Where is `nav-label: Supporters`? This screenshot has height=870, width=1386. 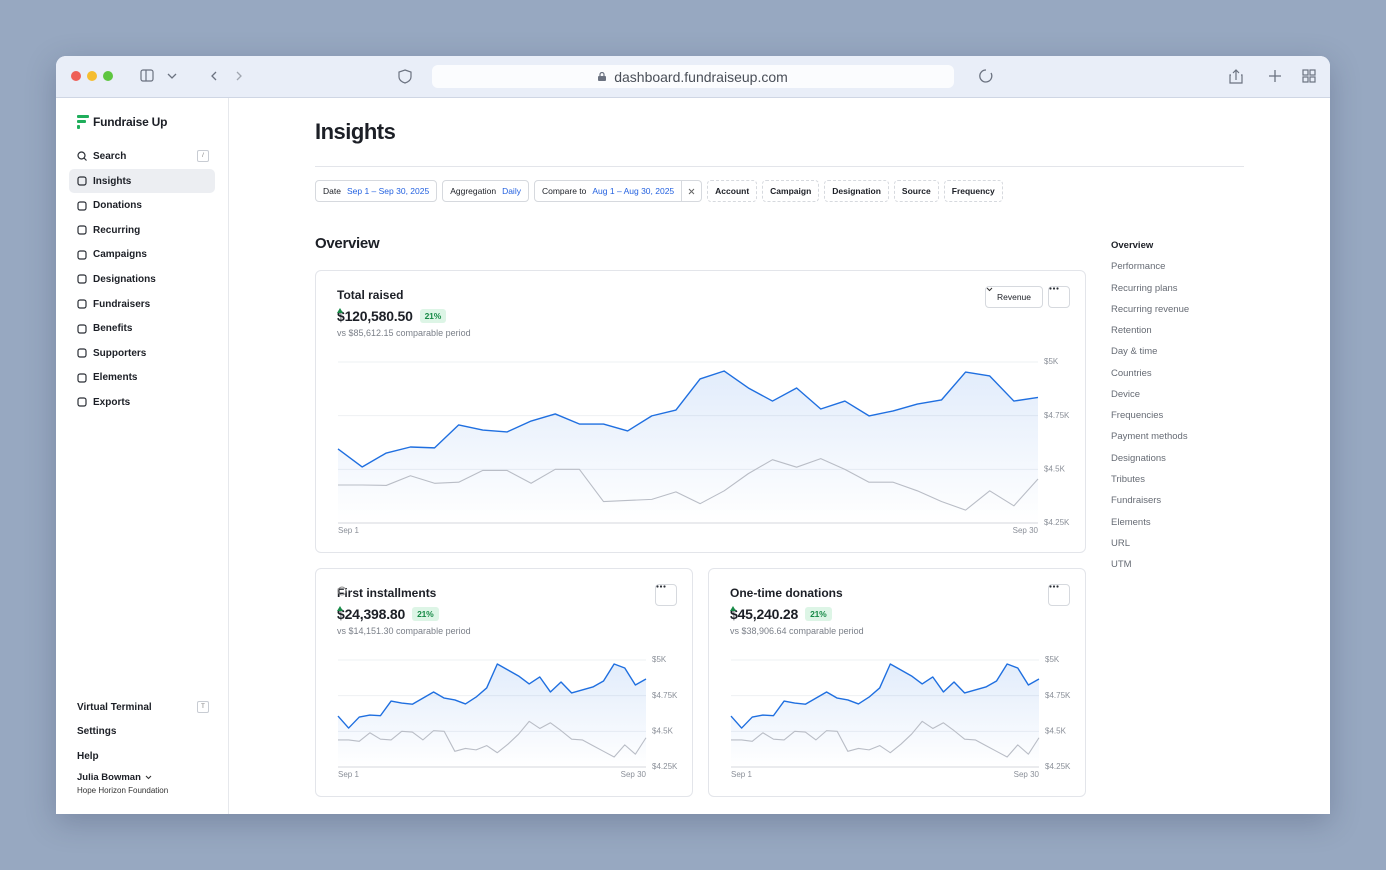 nav-label: Supporters is located at coordinates (120, 353).